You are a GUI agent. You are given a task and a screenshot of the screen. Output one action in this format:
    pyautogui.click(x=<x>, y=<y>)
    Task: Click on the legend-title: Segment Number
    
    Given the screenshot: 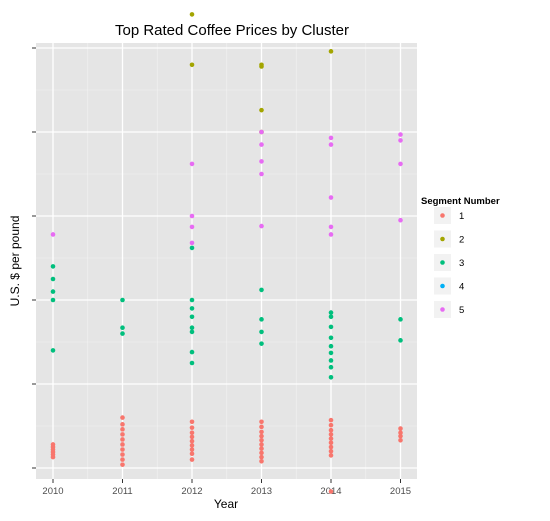 What is the action you would take?
    pyautogui.click(x=460, y=201)
    